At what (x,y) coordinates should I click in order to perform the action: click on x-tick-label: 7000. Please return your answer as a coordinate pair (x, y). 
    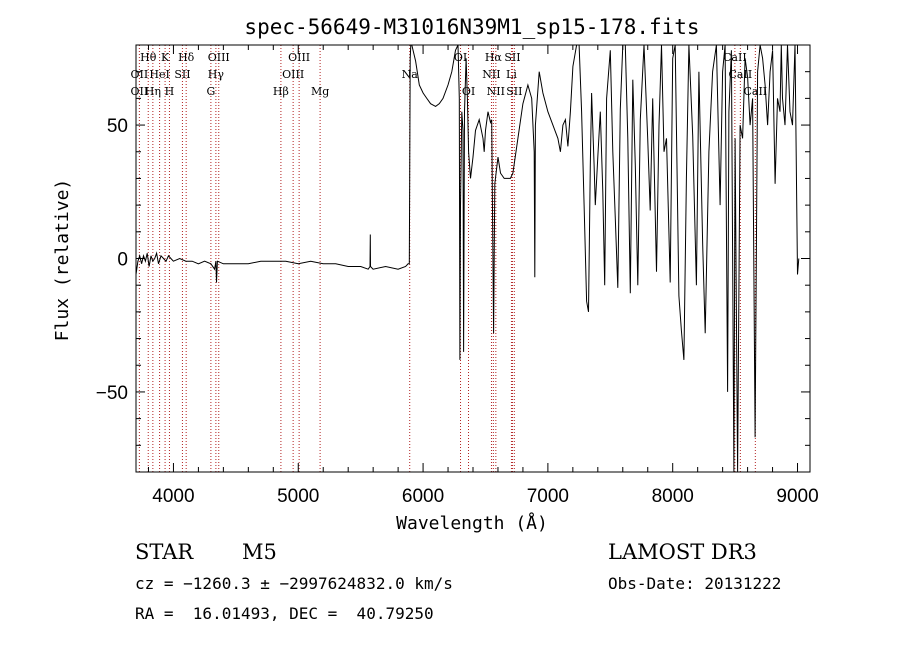
    Looking at the image, I should click on (548, 496).